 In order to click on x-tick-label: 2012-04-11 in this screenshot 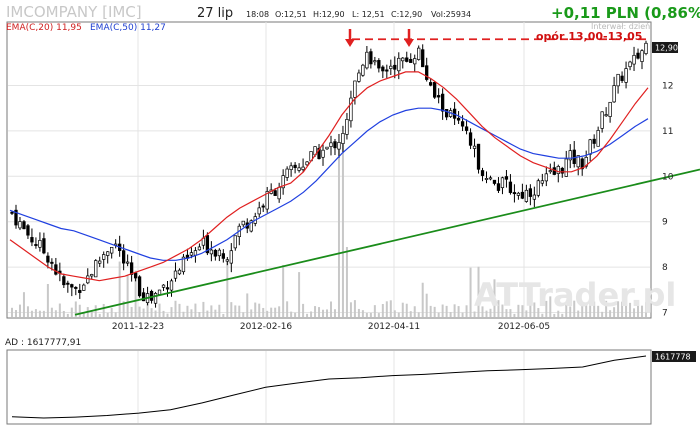, I will do `click(394, 327)`.